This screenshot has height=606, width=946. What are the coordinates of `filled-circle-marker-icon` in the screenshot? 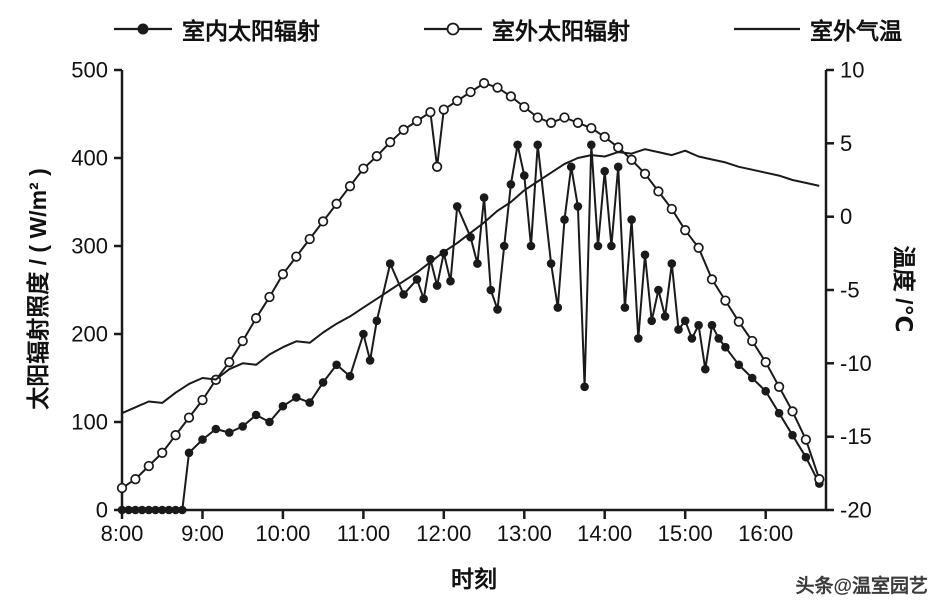 It's located at (143, 29).